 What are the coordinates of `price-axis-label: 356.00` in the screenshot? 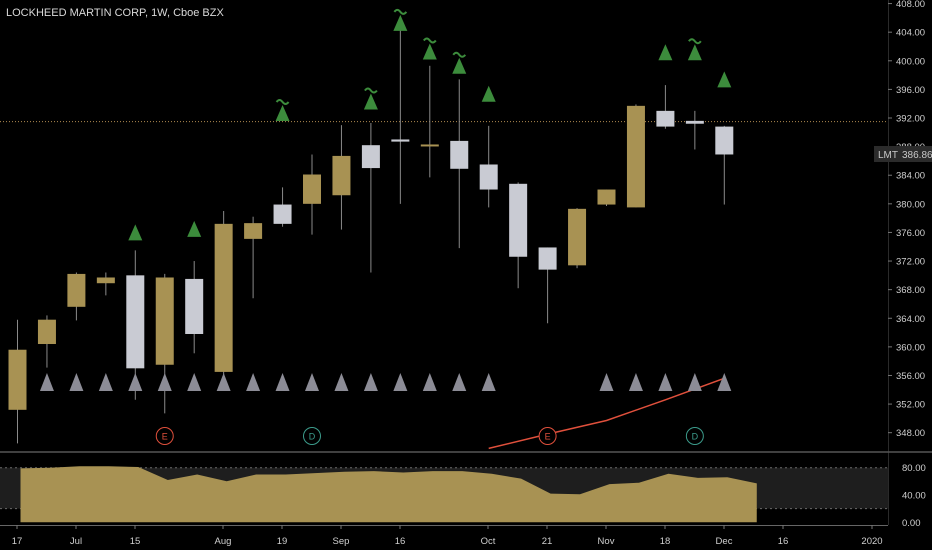 It's located at (910, 376).